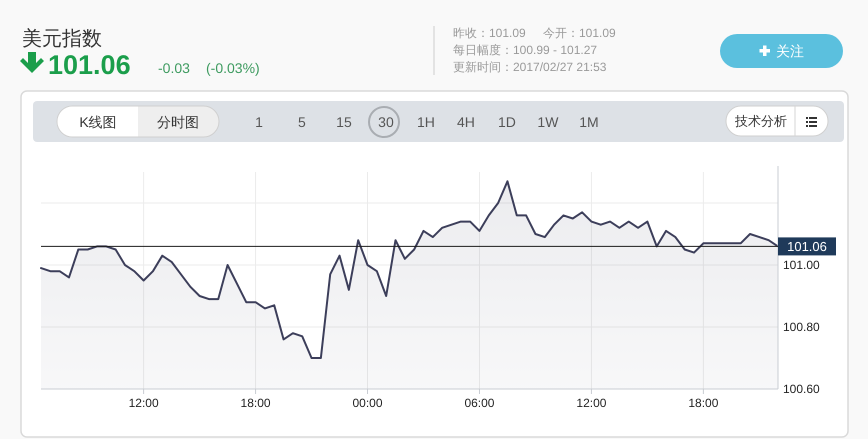 The image size is (868, 439). What do you see at coordinates (807, 246) in the screenshot?
I see `ref-line-label: 101.06` at bounding box center [807, 246].